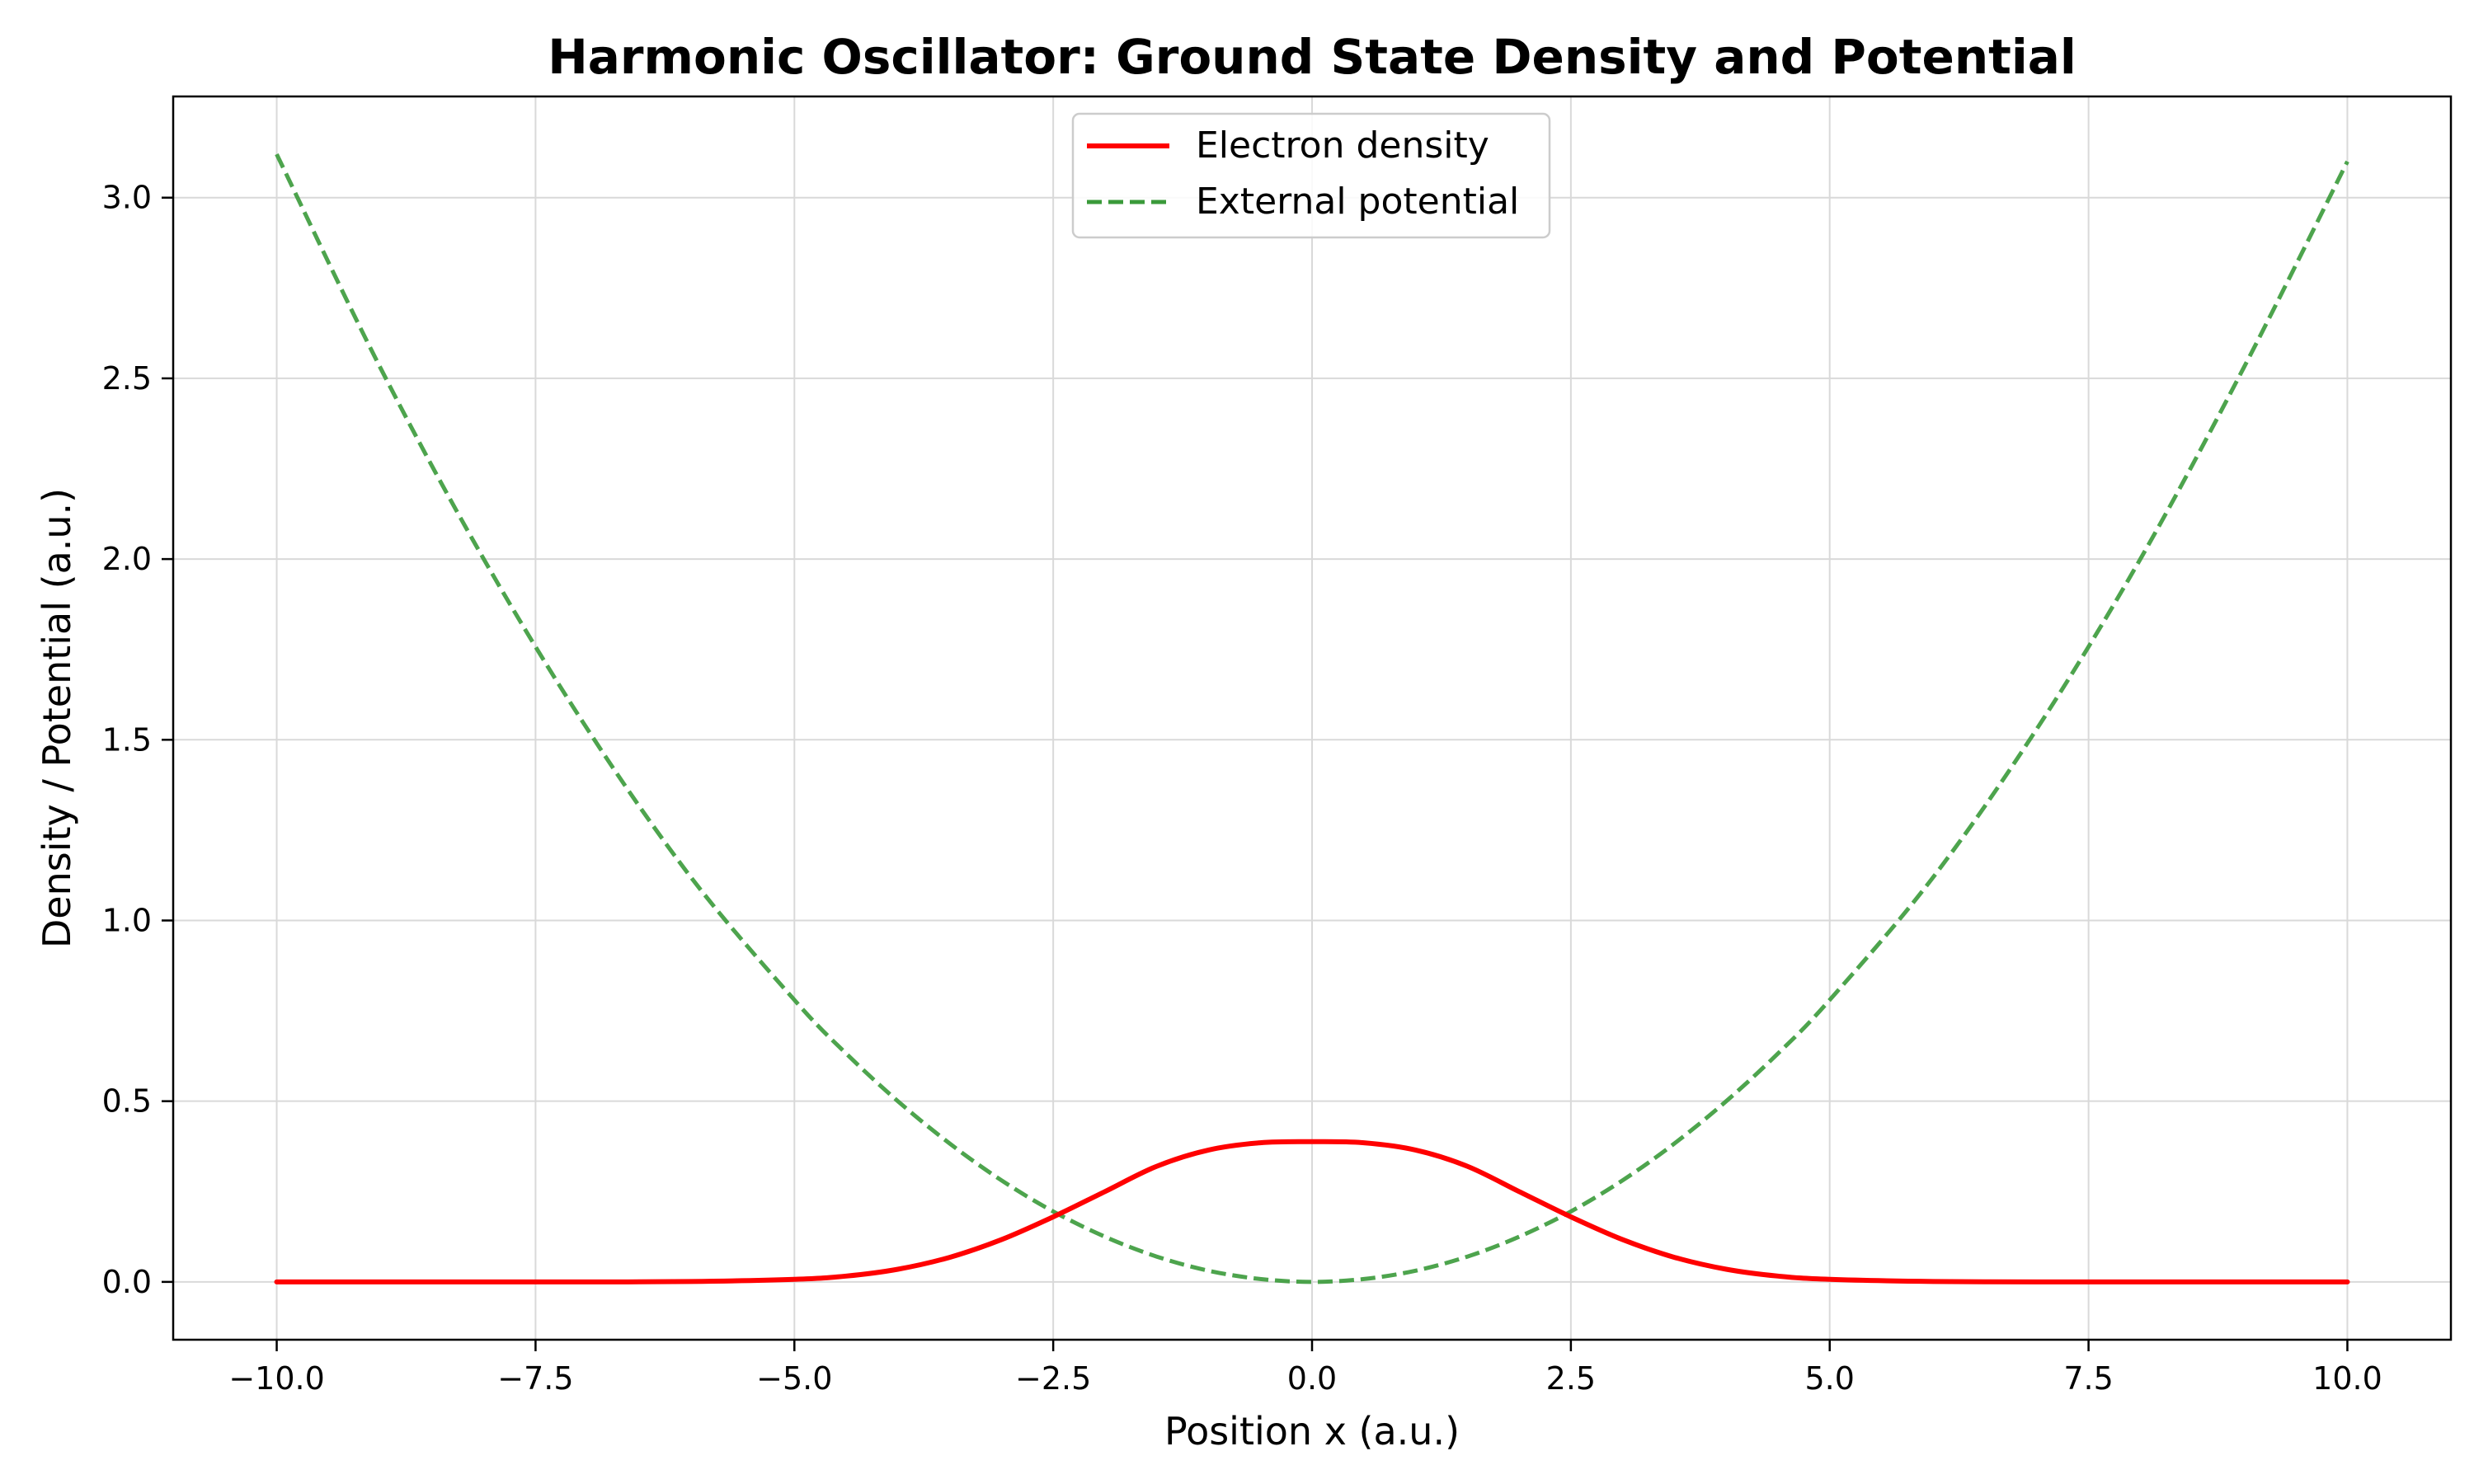  What do you see at coordinates (794, 1378) in the screenshot?
I see `x-tick-label: −5.0` at bounding box center [794, 1378].